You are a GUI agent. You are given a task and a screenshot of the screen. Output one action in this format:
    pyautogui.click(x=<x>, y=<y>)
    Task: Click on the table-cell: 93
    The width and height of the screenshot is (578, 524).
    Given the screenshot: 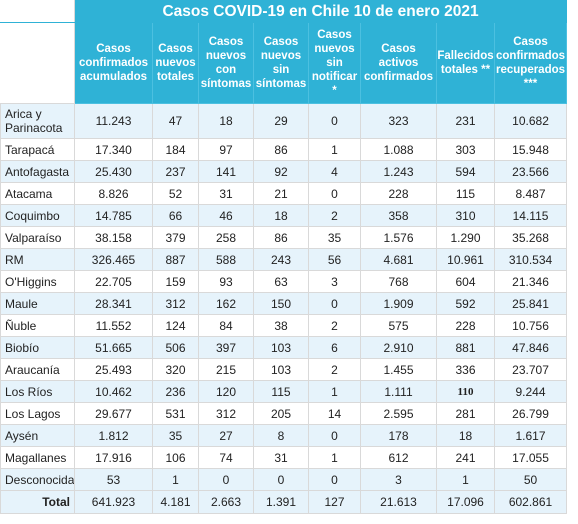 What is the action you would take?
    pyautogui.click(x=226, y=281)
    